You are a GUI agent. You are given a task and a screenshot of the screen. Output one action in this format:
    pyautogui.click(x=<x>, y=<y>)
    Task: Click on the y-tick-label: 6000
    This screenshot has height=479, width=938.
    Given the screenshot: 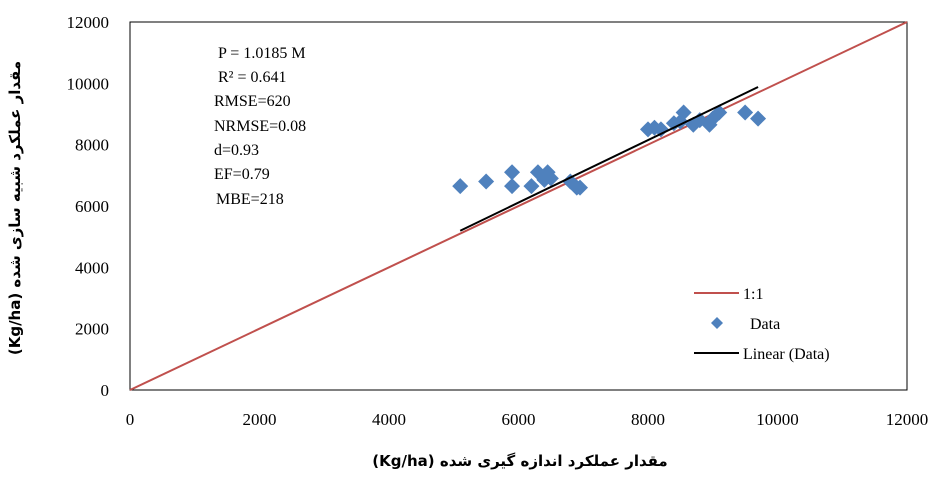 What is the action you would take?
    pyautogui.click(x=92, y=206)
    